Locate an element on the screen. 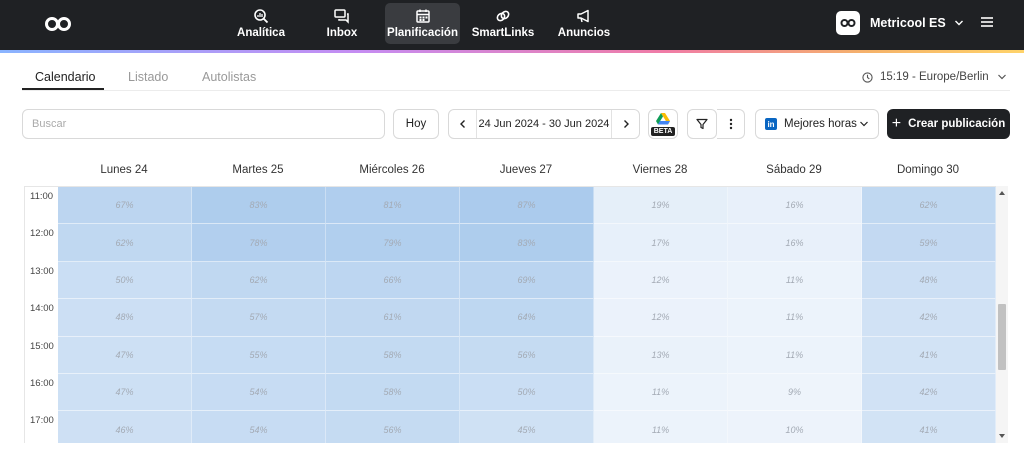 The width and height of the screenshot is (1024, 462). tab-autolistas: Autolistas is located at coordinates (229, 77).